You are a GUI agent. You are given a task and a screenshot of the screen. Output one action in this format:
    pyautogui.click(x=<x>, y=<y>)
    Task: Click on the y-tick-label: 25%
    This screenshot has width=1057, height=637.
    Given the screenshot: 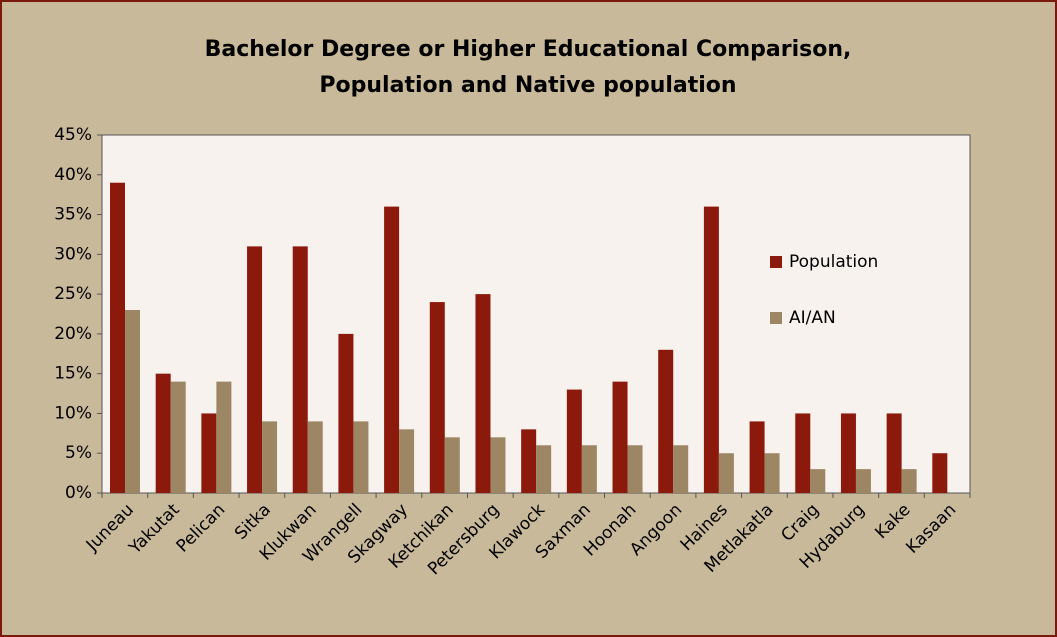 What is the action you would take?
    pyautogui.click(x=73, y=294)
    